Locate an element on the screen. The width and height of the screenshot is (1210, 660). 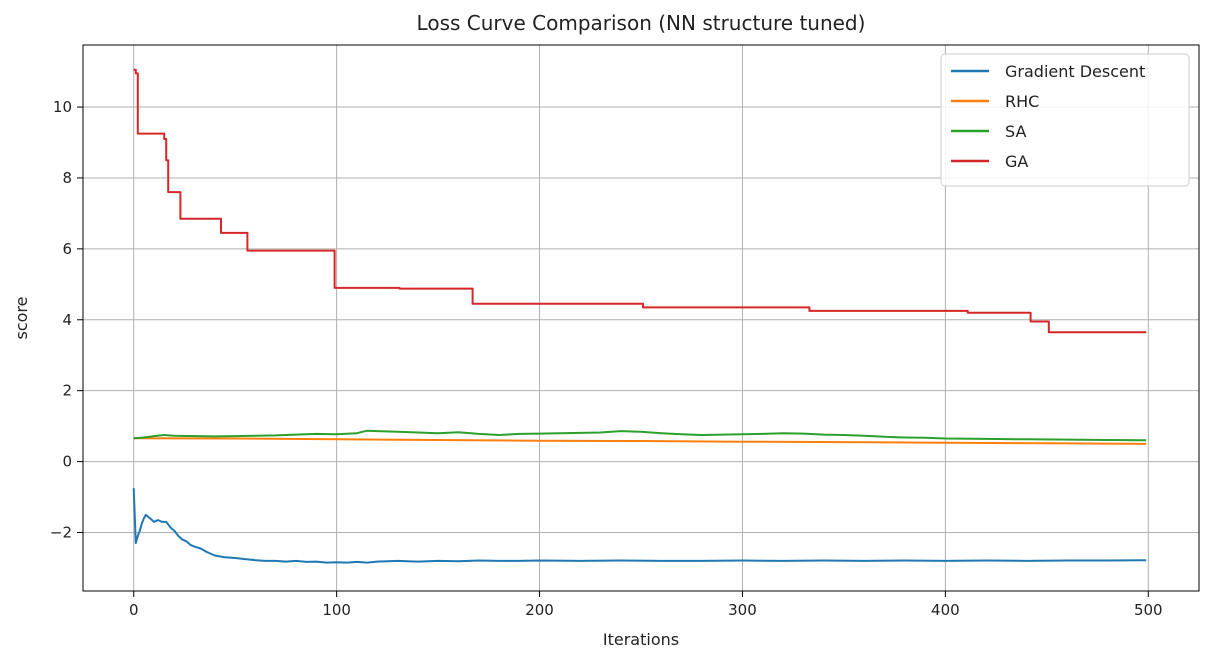
legend-label: GA is located at coordinates (1016, 161).